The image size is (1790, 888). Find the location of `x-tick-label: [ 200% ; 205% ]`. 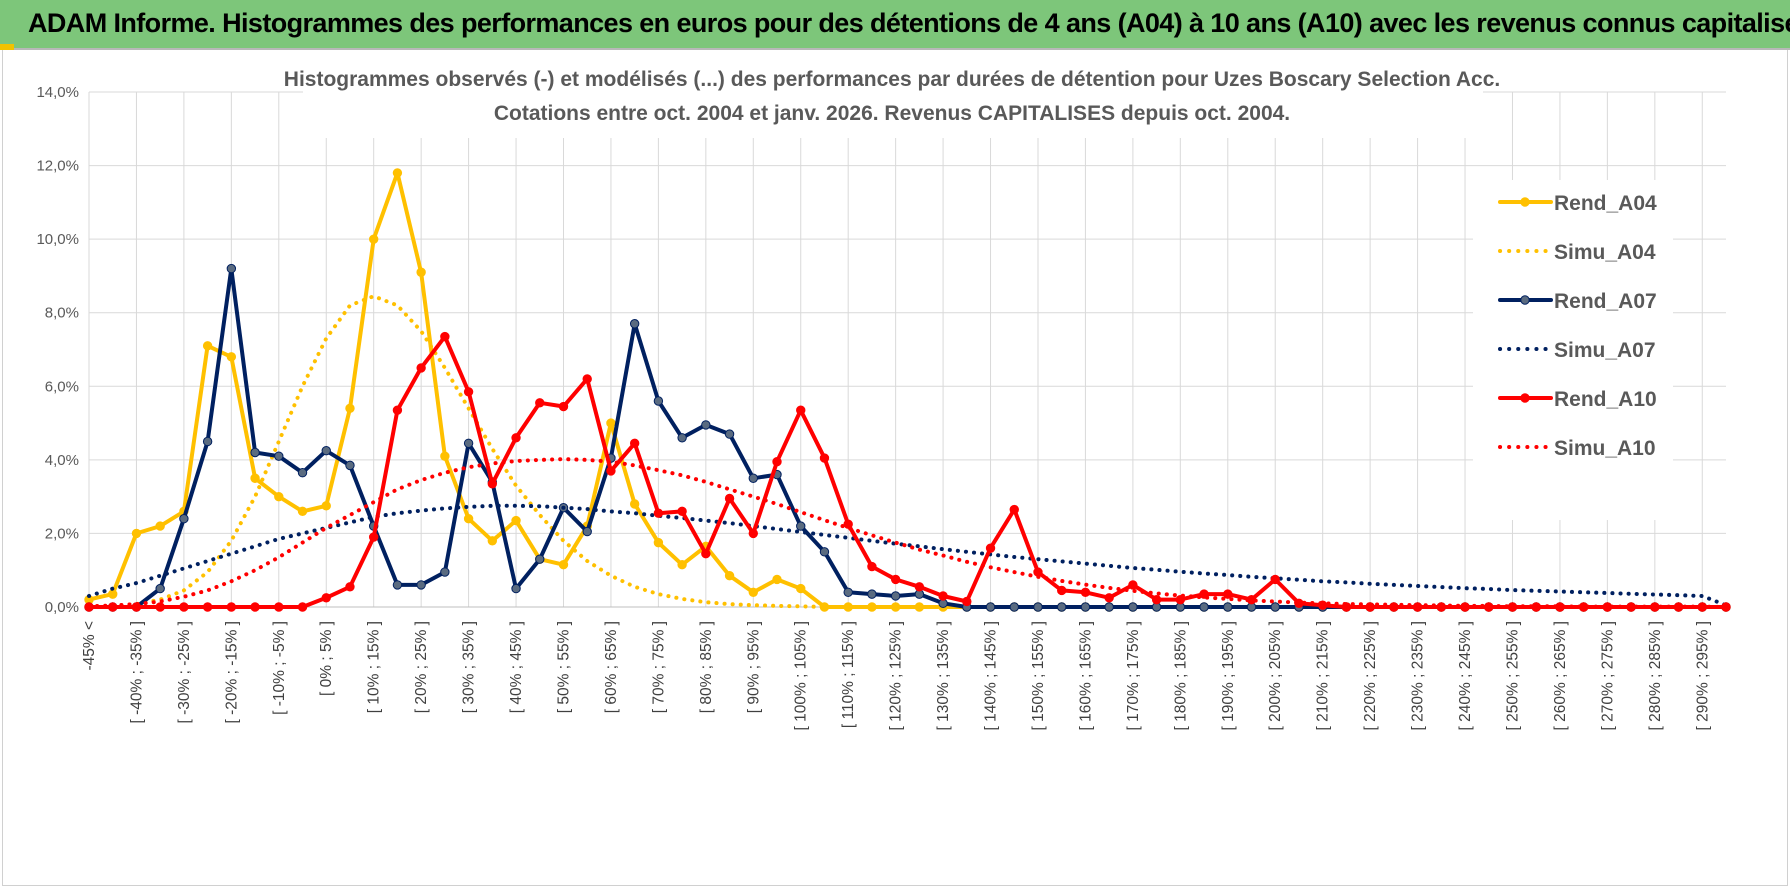

x-tick-label: [ 200% ; 205% ] is located at coordinates (1275, 675).